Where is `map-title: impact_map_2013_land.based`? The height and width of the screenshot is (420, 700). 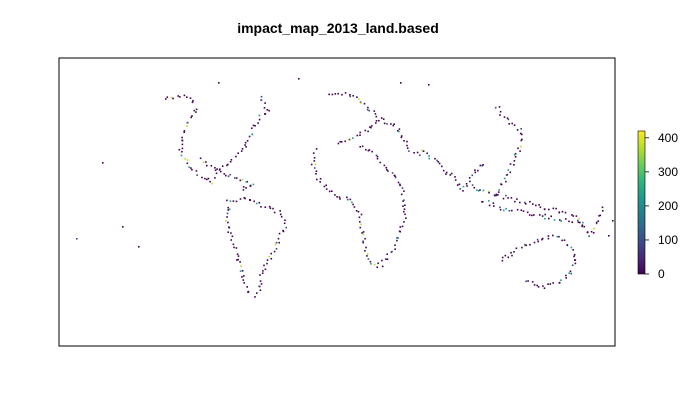 map-title: impact_map_2013_land.based is located at coordinates (338, 28).